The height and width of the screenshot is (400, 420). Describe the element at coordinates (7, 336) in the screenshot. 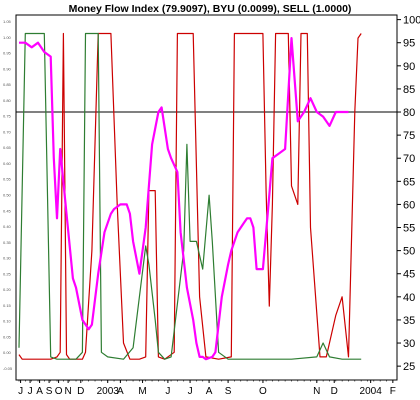

I see `left-axis-label: 0.05` at that location.